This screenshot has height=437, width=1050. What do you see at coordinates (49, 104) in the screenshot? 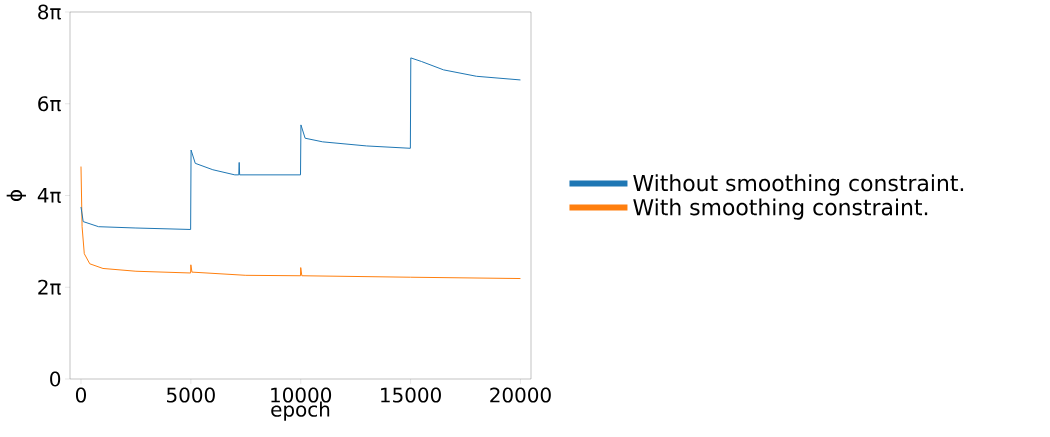
I see `y-tick-label: 6π` at bounding box center [49, 104].